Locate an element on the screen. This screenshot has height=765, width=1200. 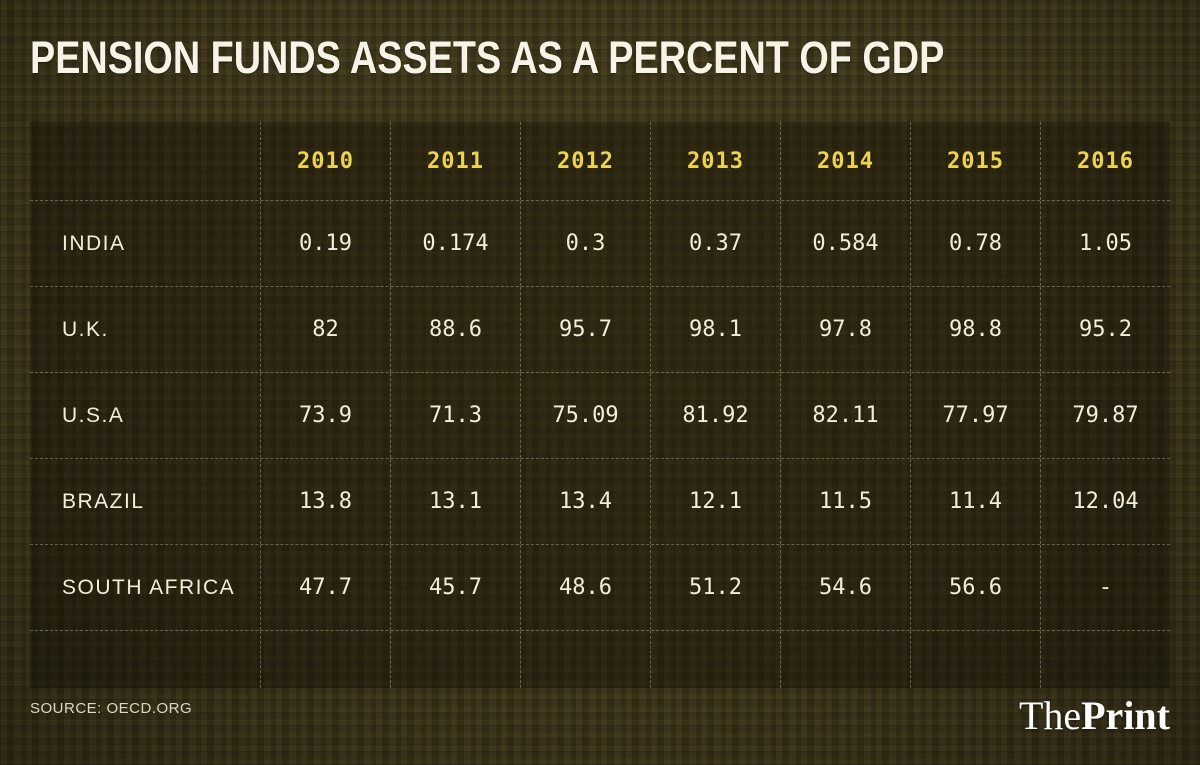
value-cell-2014: 11.5 is located at coordinates (845, 501).